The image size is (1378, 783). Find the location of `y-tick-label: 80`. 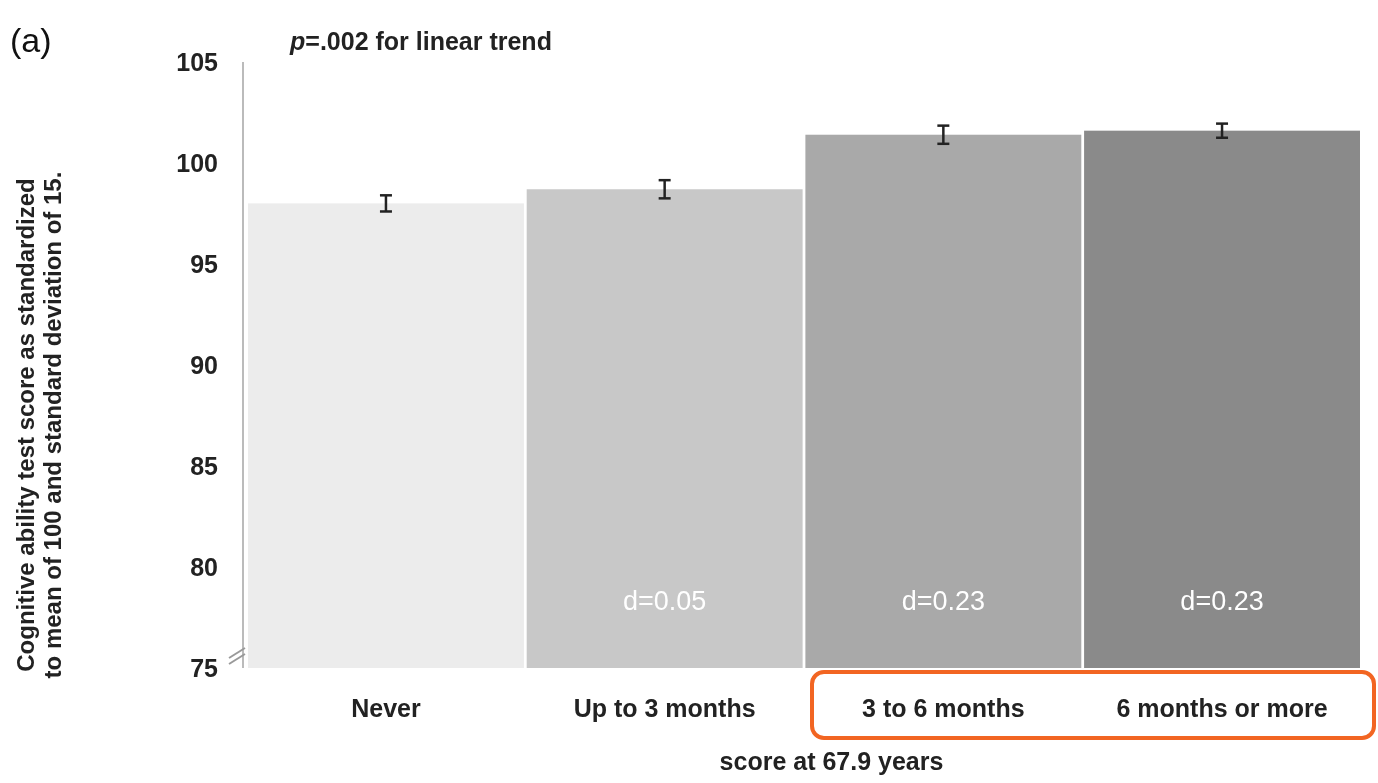

y-tick-label: 80 is located at coordinates (204, 566).